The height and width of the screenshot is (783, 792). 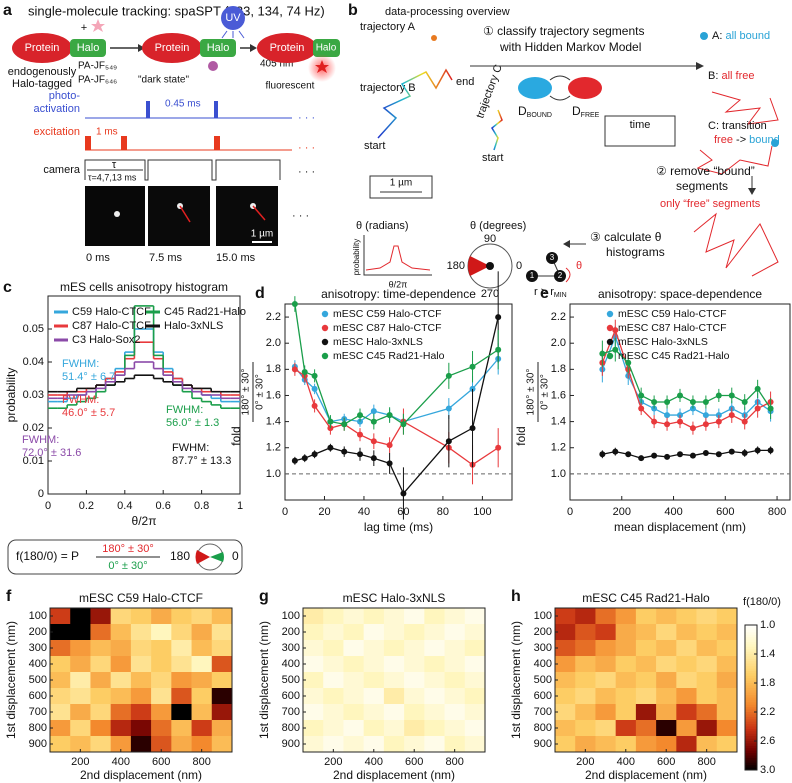 What do you see at coordinates (291, 664) in the screenshot?
I see `y-tick-label: 400` at bounding box center [291, 664].